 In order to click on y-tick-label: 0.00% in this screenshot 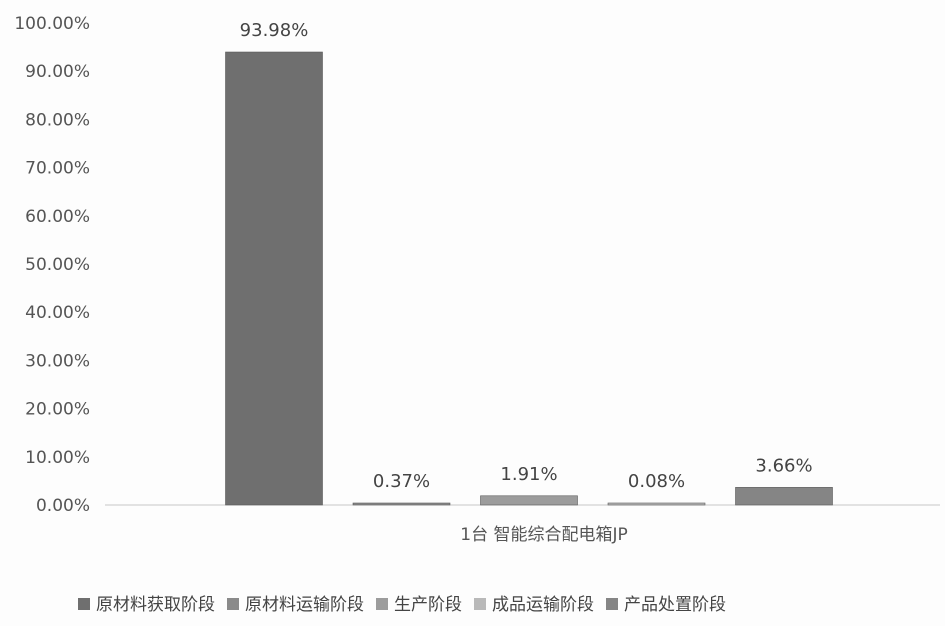, I will do `click(63, 506)`.